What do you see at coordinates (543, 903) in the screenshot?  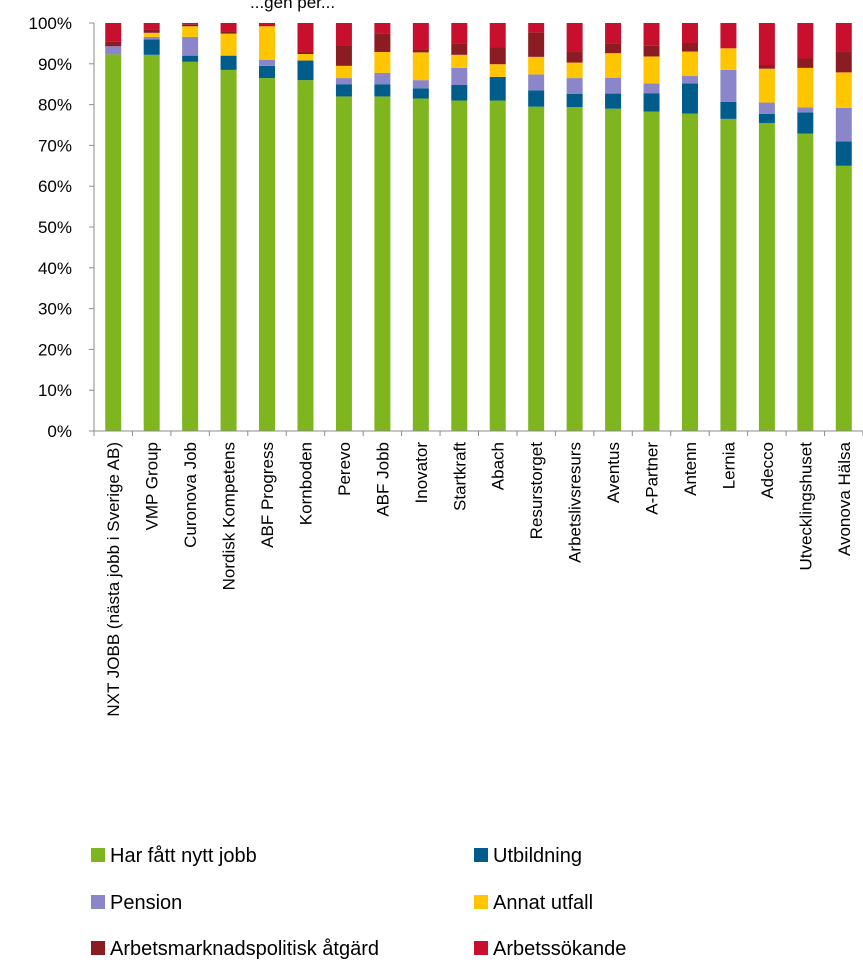 I see `legend-label: Annat utfall` at bounding box center [543, 903].